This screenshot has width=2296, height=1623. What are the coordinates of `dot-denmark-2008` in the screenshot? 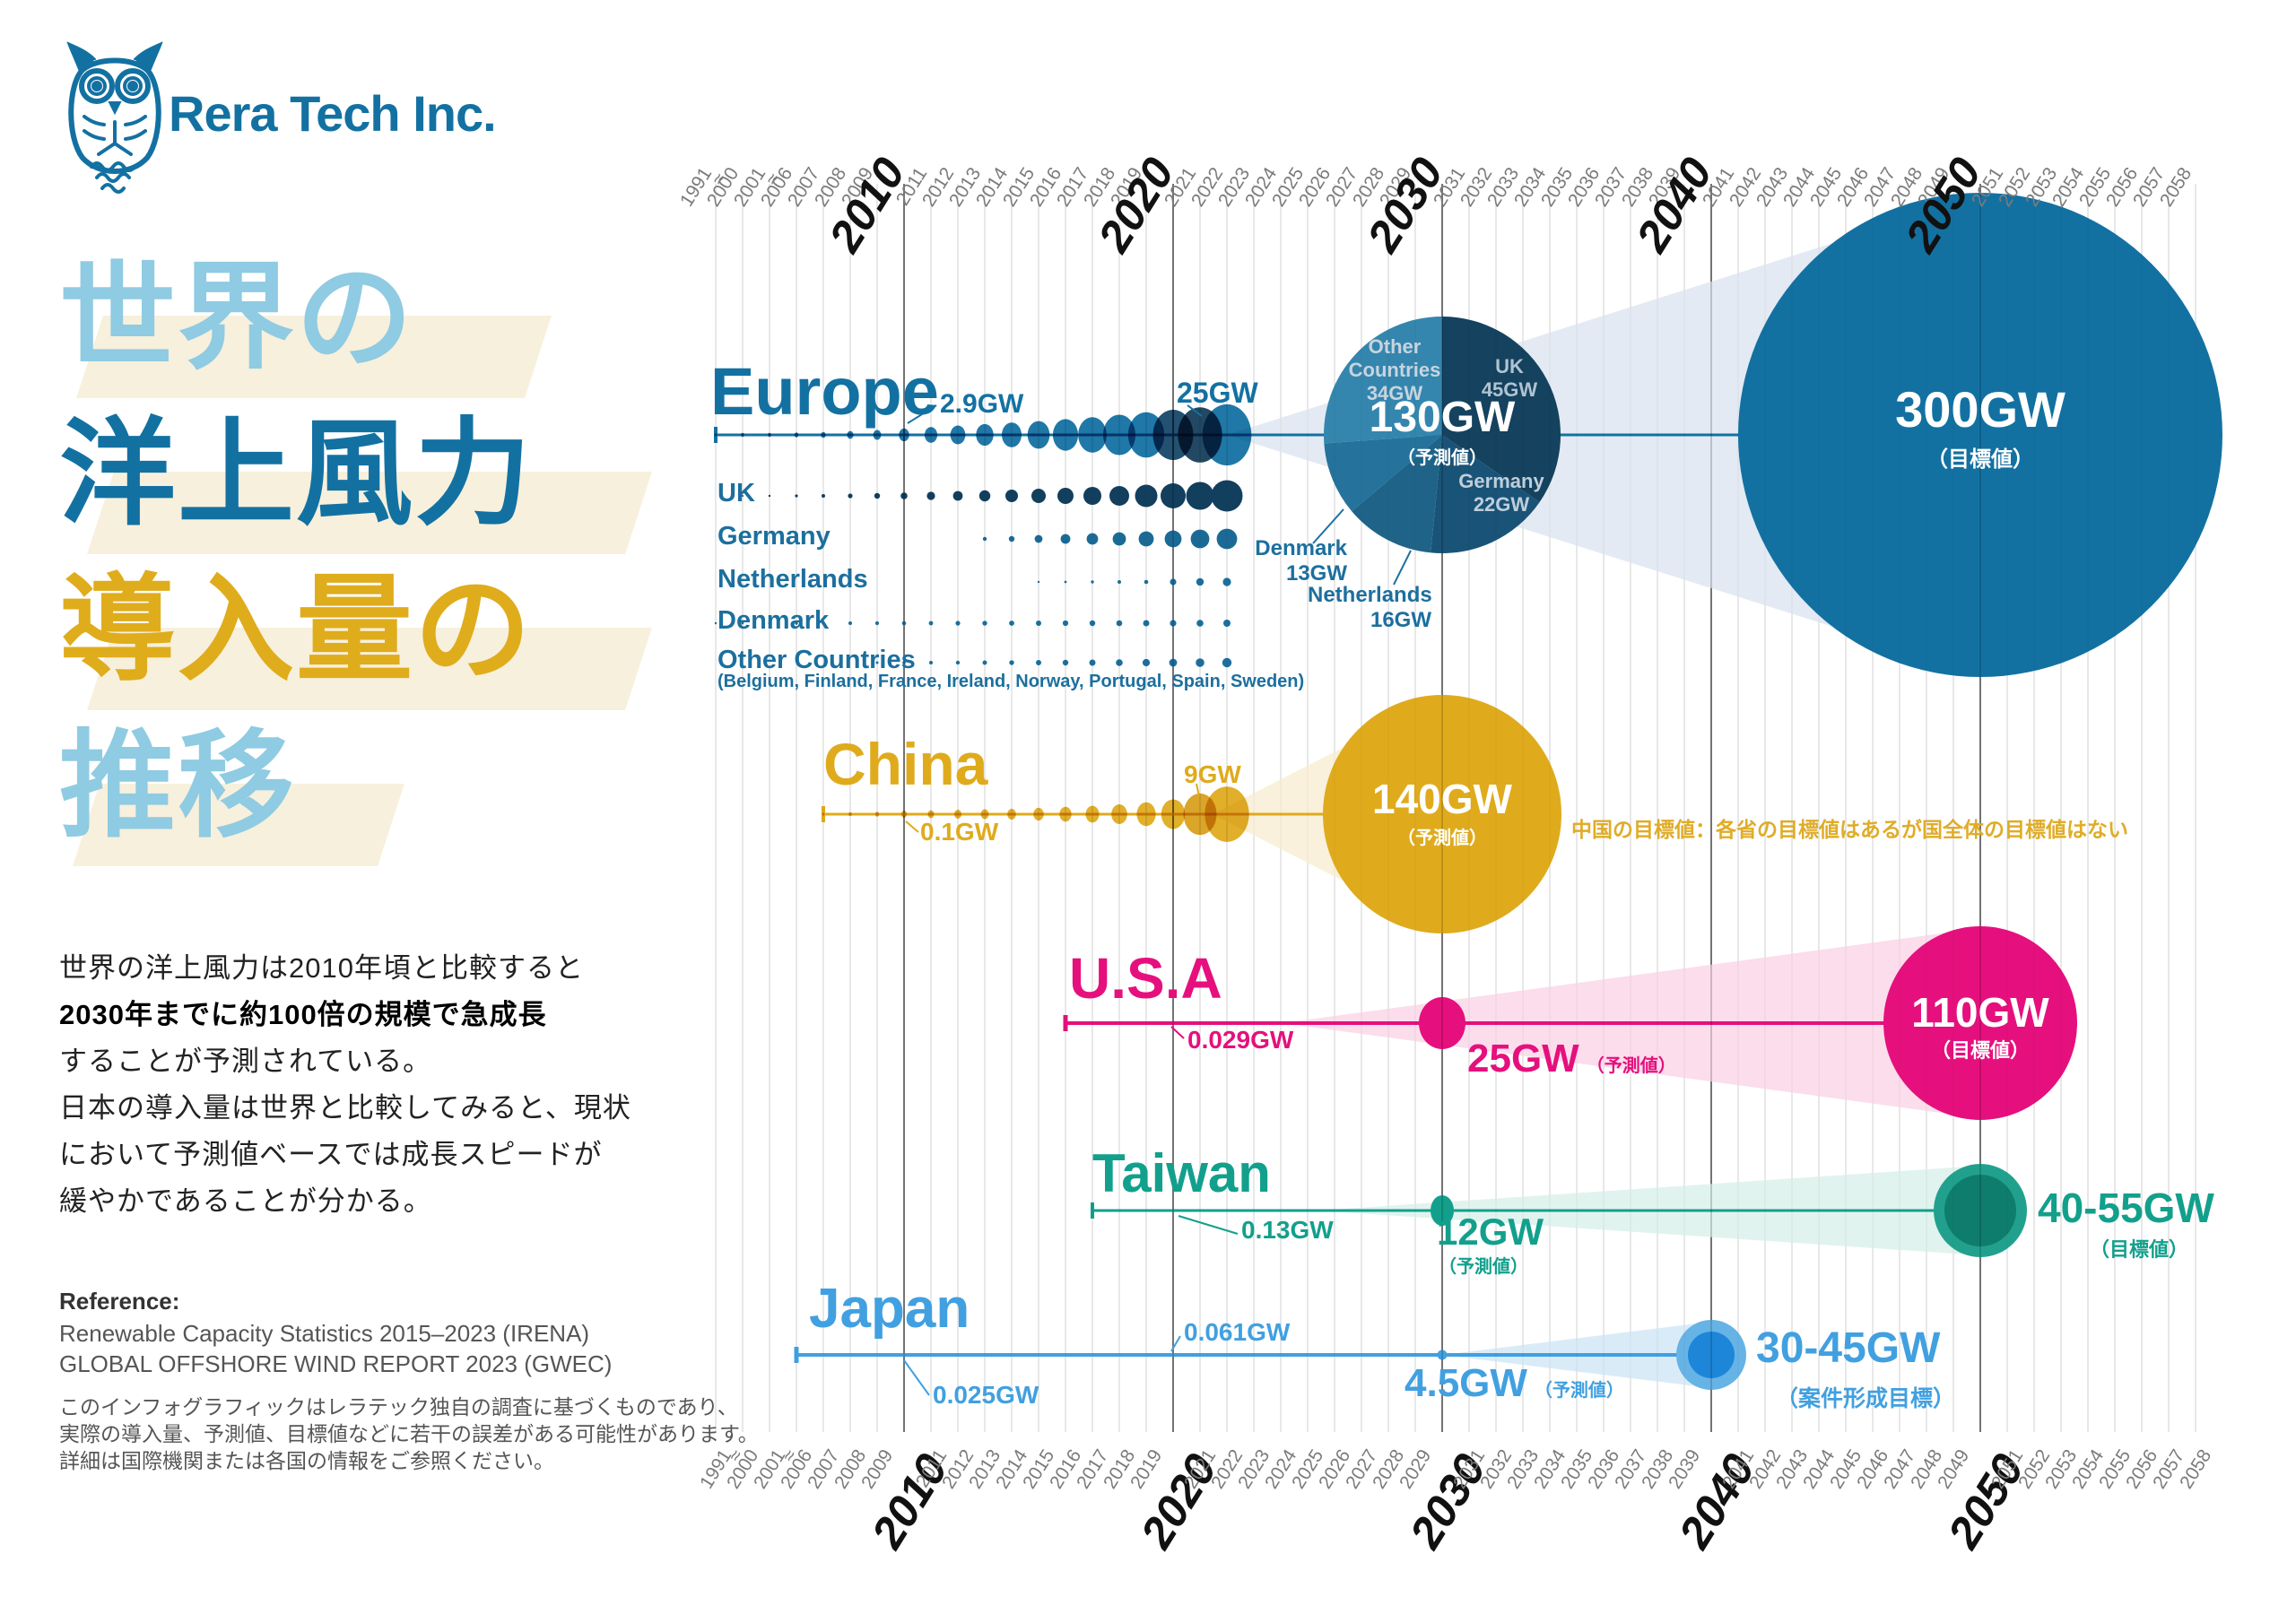 It's located at (850, 623).